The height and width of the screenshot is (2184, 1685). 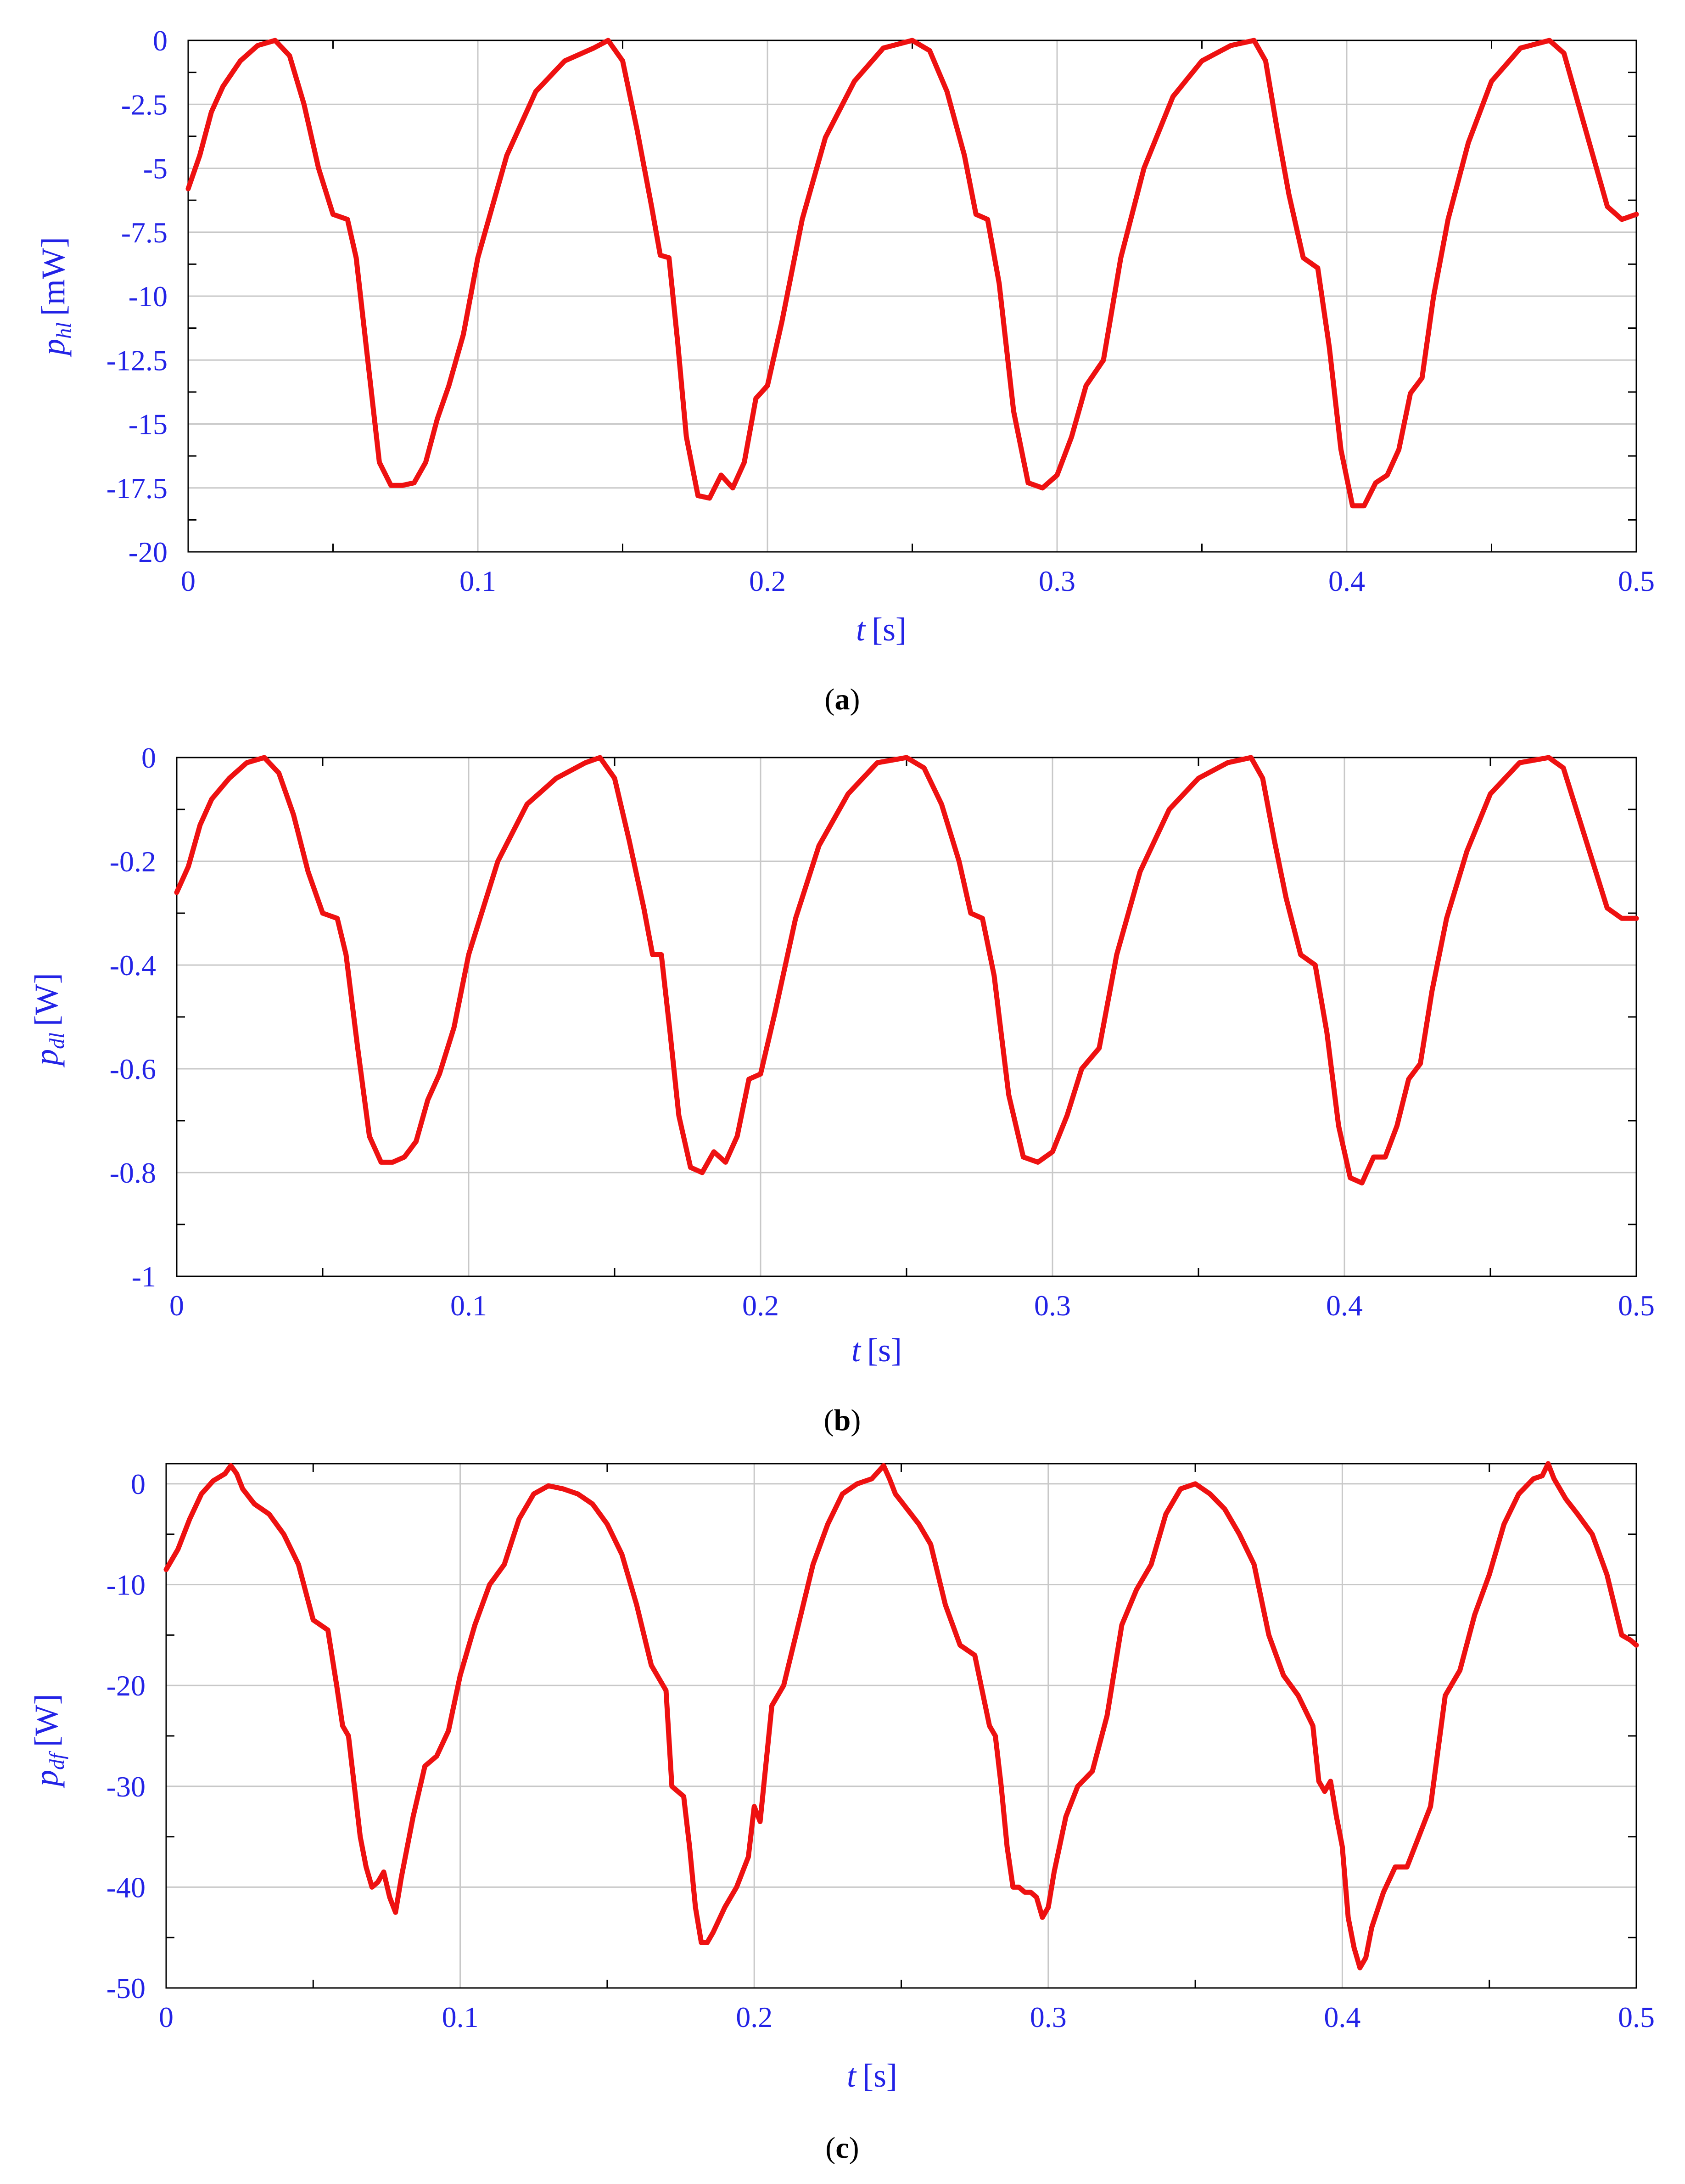 I want to click on y-tick-label: -50, so click(x=126, y=1988).